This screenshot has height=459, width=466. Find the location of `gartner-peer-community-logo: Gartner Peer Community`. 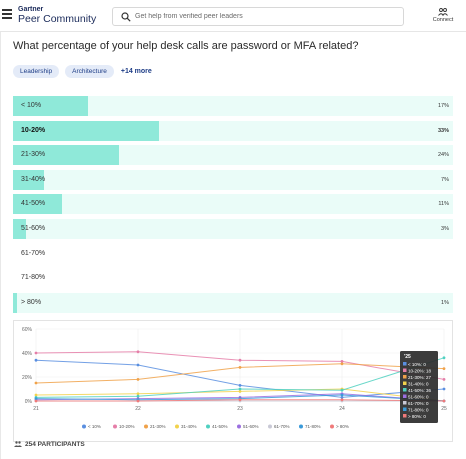

gartner-peer-community-logo: Gartner Peer Community is located at coordinates (57, 15).